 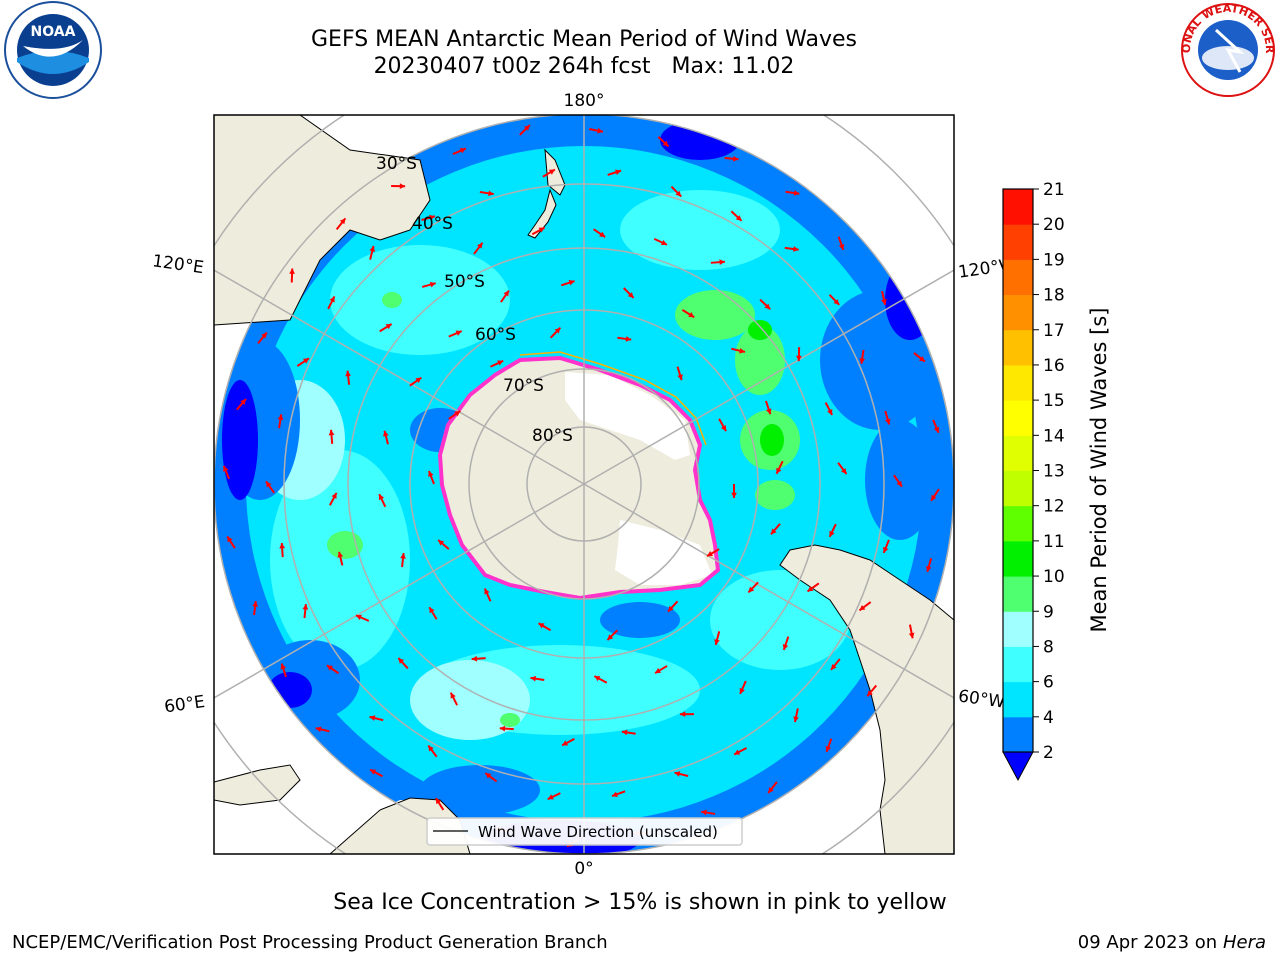 I want to click on footer-machine: Hera, so click(x=1244, y=942).